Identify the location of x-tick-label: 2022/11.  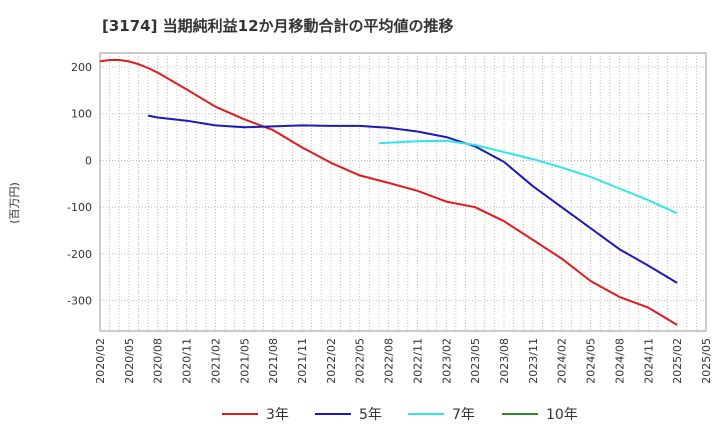
(417, 361).